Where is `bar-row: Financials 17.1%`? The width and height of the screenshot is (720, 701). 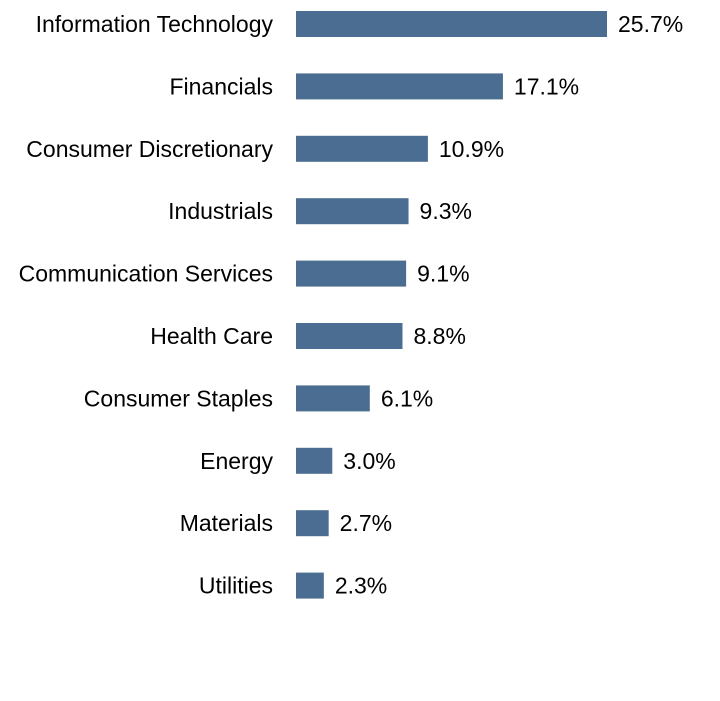
bar-row: Financials 17.1% is located at coordinates (374, 86).